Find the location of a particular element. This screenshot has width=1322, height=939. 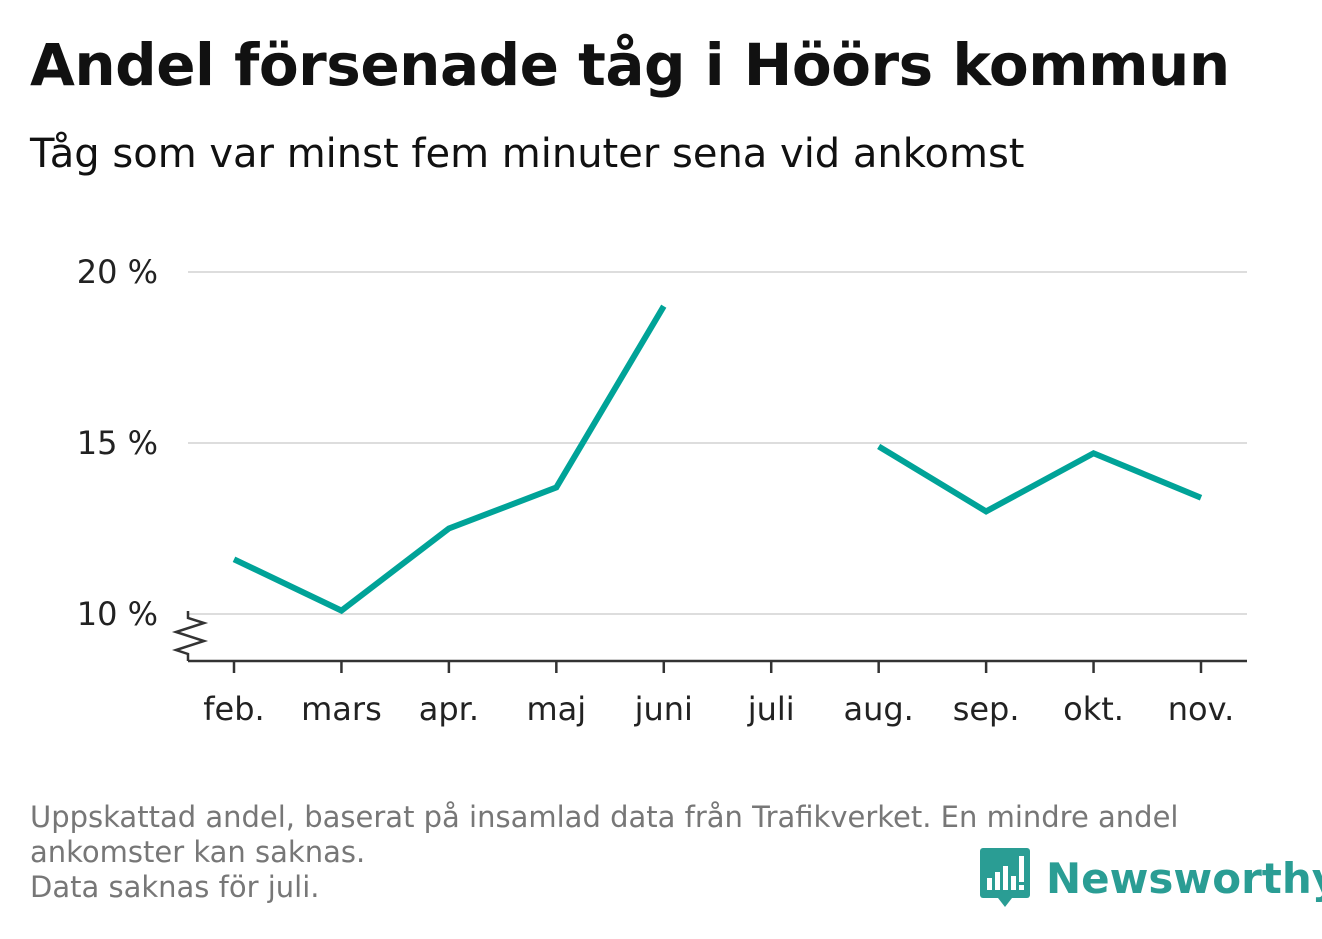

x-axis is located at coordinates (709, 642).